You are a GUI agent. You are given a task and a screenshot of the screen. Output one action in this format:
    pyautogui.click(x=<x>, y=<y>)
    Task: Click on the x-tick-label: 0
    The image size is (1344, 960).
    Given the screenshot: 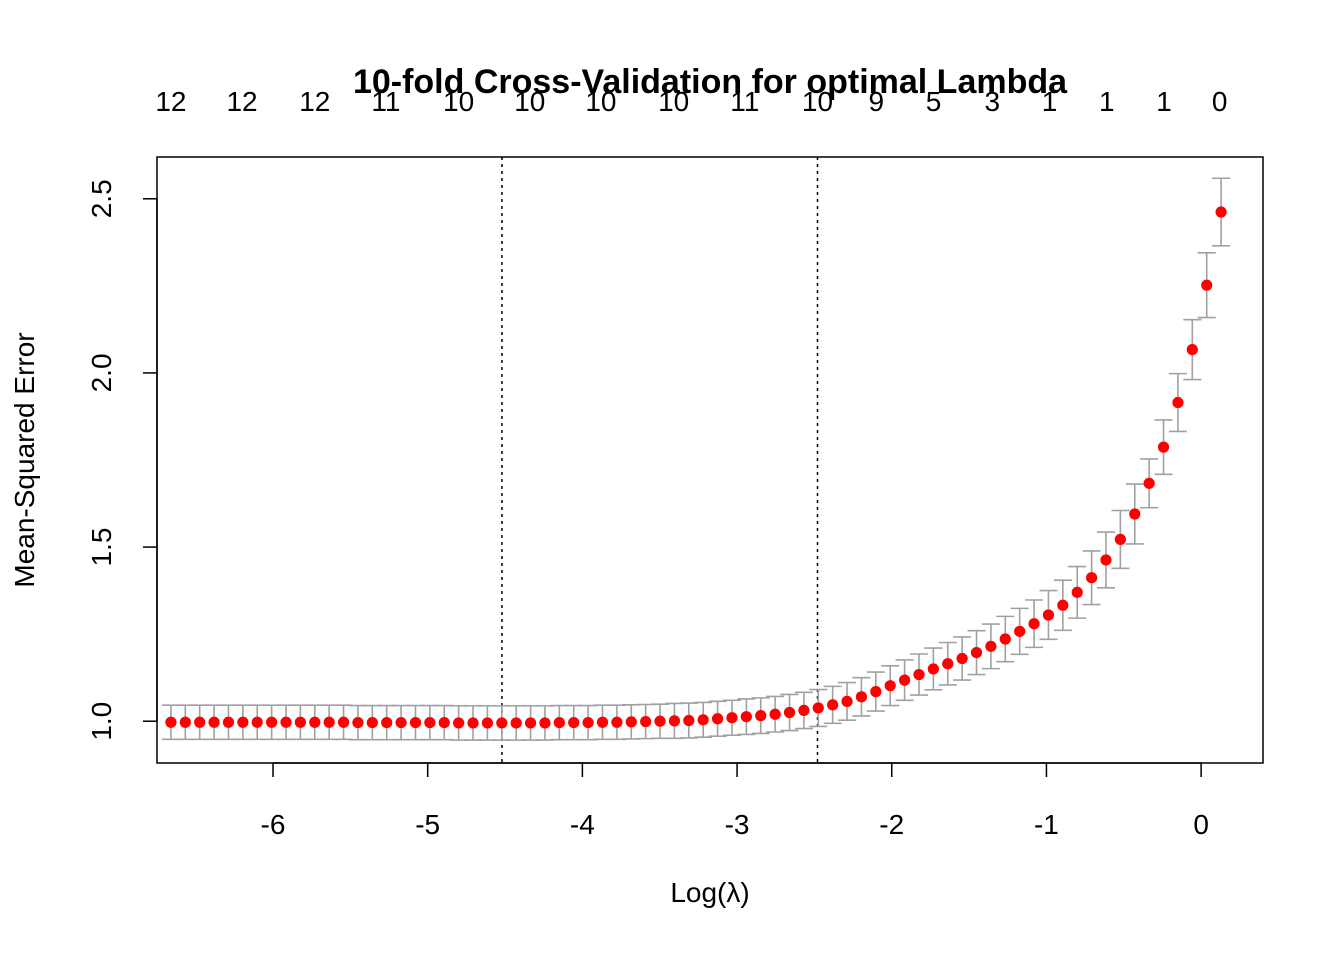 What is the action you would take?
    pyautogui.click(x=1201, y=824)
    